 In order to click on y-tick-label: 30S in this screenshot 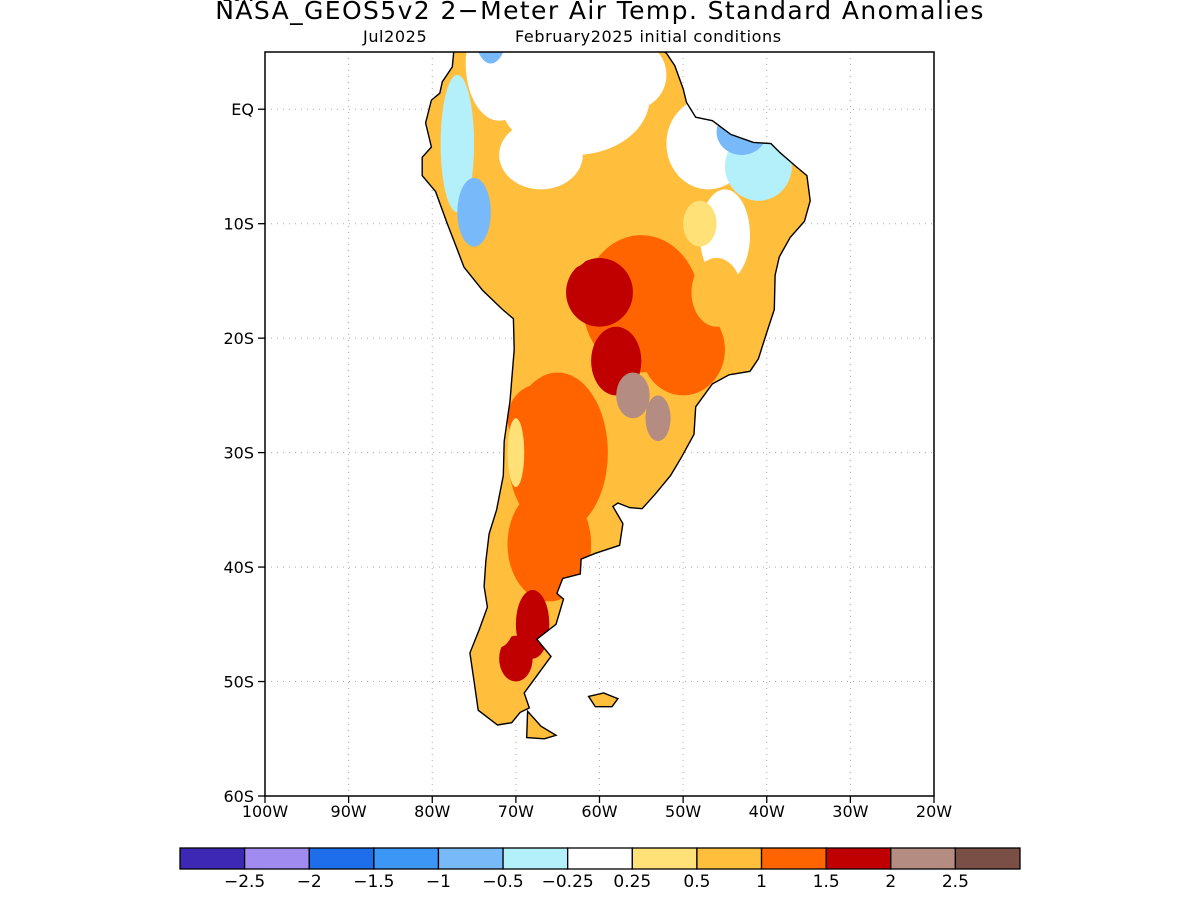, I will do `click(238, 453)`.